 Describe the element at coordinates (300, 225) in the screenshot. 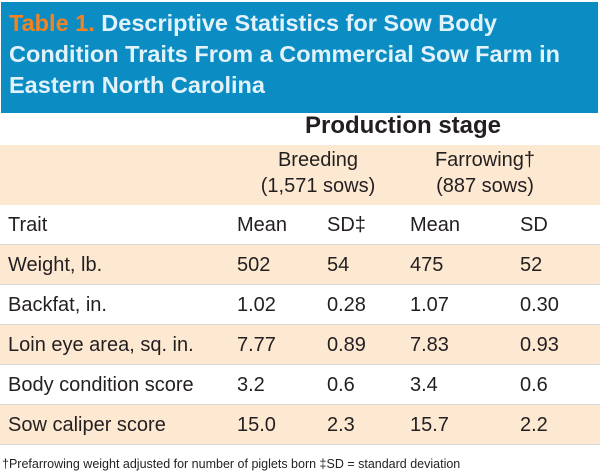

I see `column-header-row: Trait Mean SD‡ Mean SD` at that location.